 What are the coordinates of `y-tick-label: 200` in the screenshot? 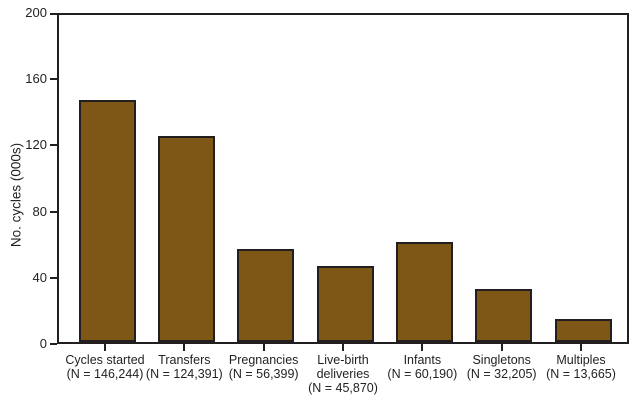 It's located at (36, 12).